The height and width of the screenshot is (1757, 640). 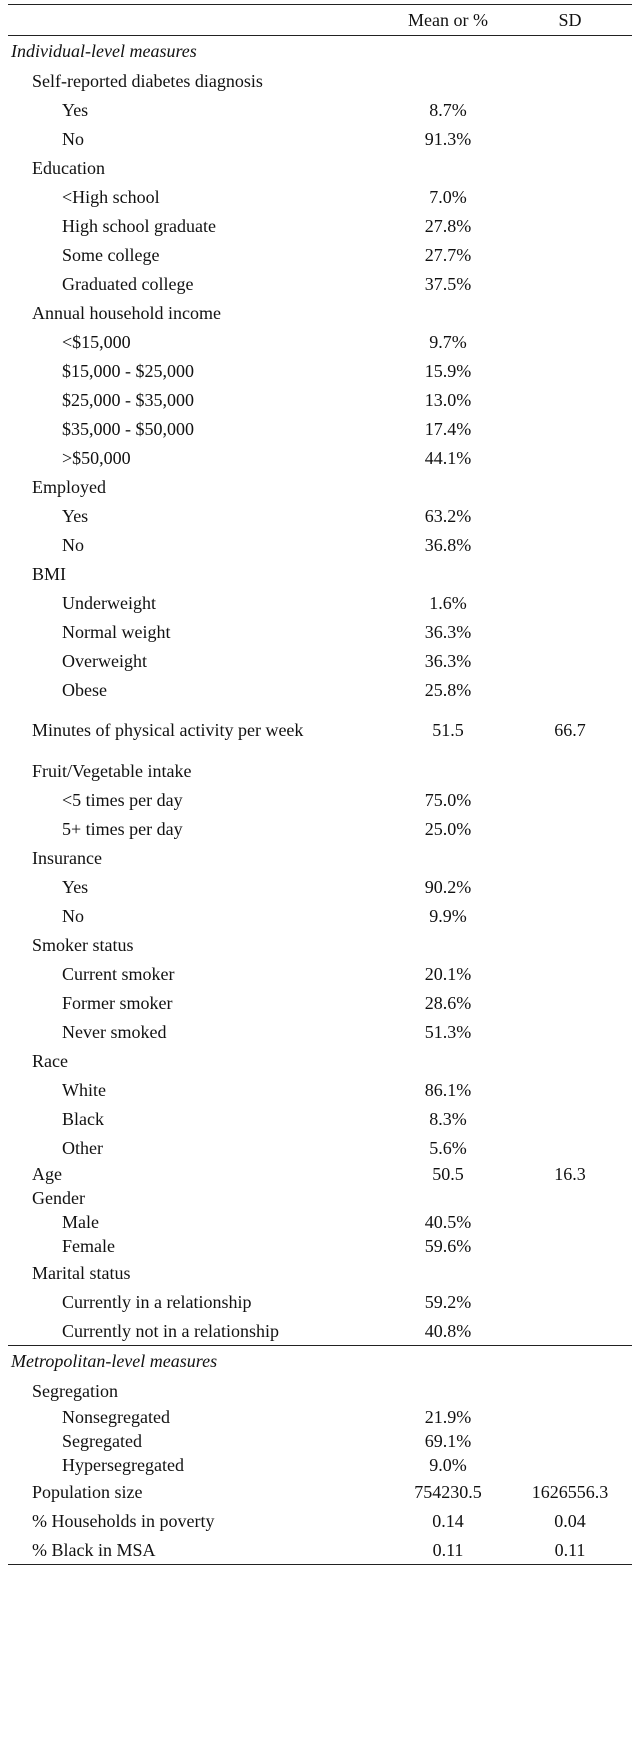 I want to click on category-label: White, so click(x=84, y=1089).